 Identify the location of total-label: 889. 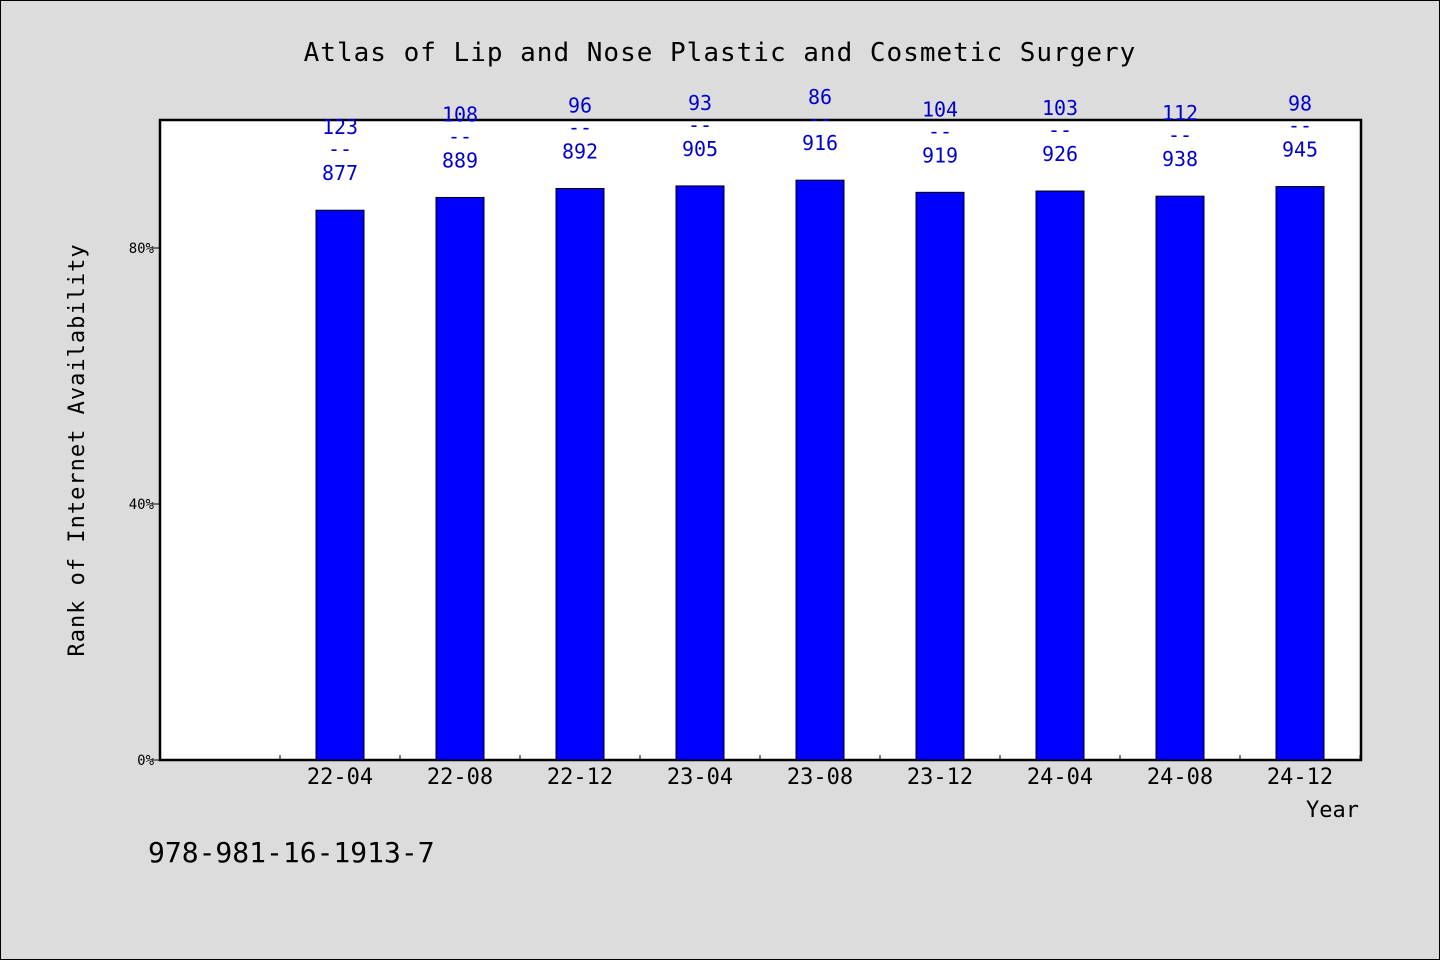
(460, 160).